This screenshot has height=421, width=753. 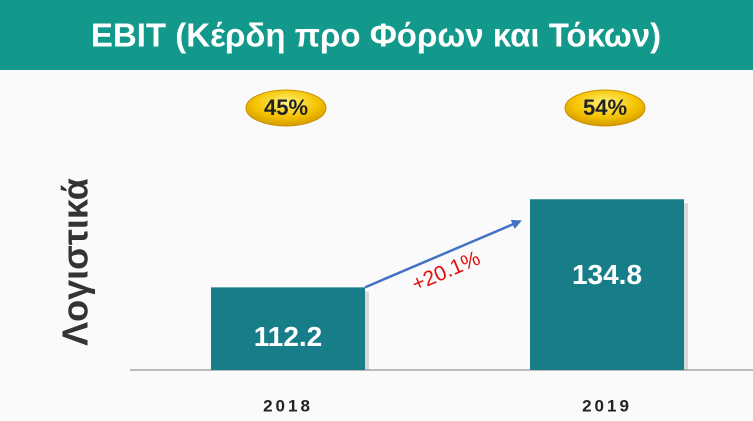 I want to click on data-label: 134.8, so click(x=607, y=274).